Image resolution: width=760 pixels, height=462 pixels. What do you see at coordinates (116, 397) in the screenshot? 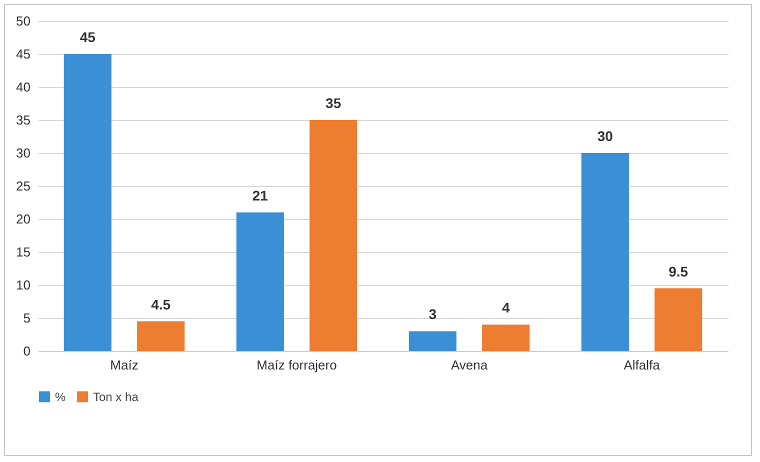
I see `legend-label: Ton x ha` at bounding box center [116, 397].